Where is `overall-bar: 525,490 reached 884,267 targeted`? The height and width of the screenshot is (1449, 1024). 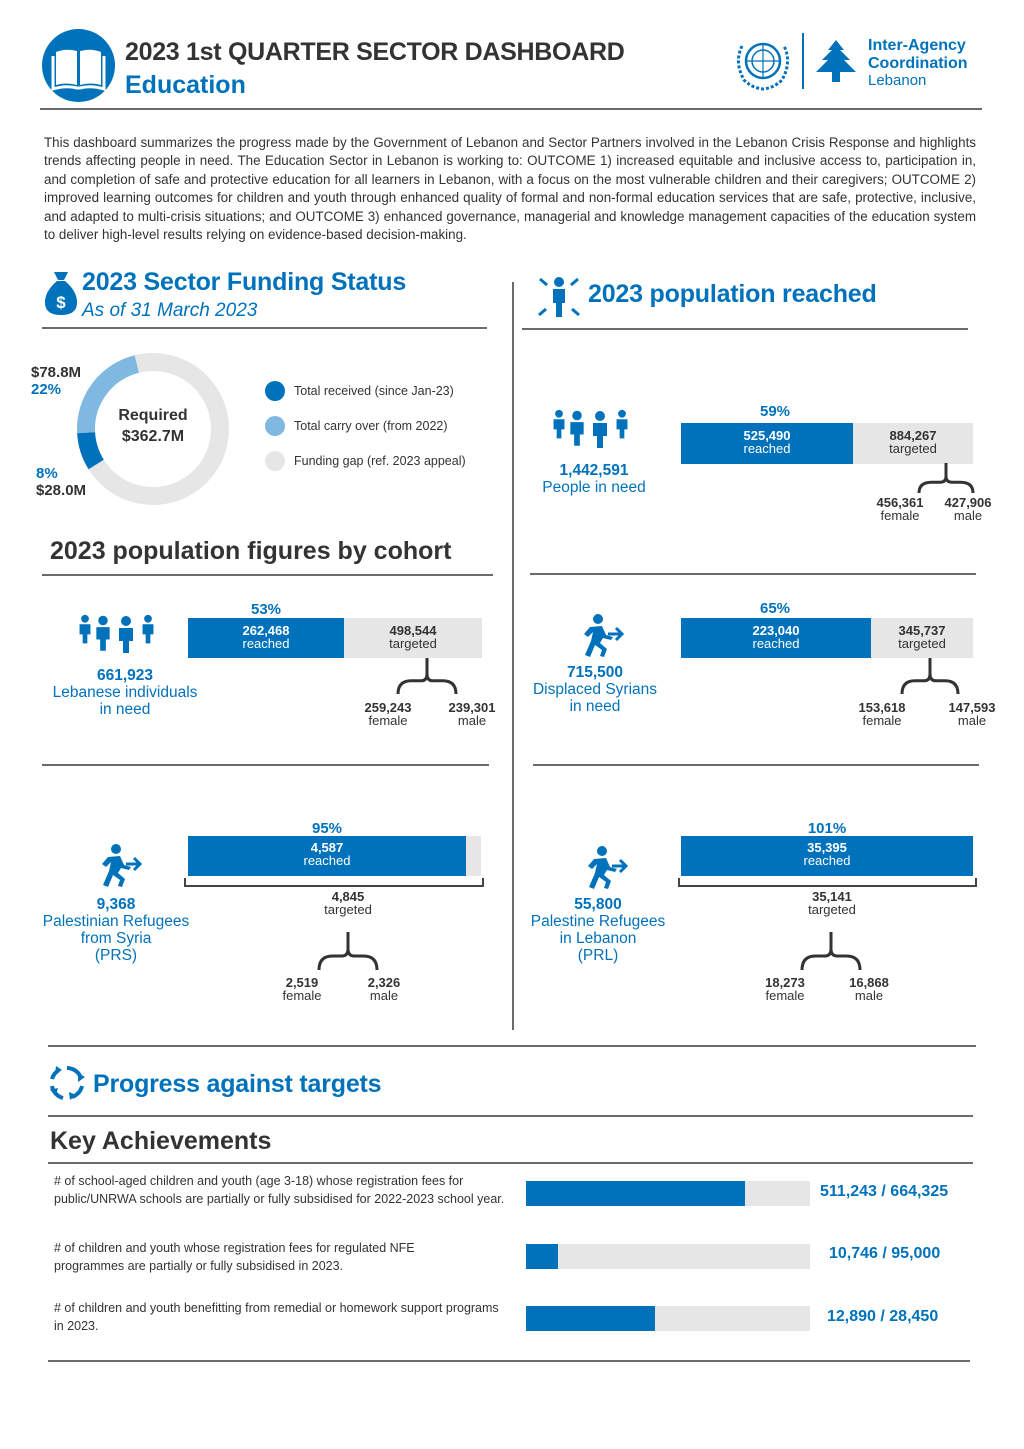 overall-bar: 525,490 reached 884,267 targeted is located at coordinates (827, 443).